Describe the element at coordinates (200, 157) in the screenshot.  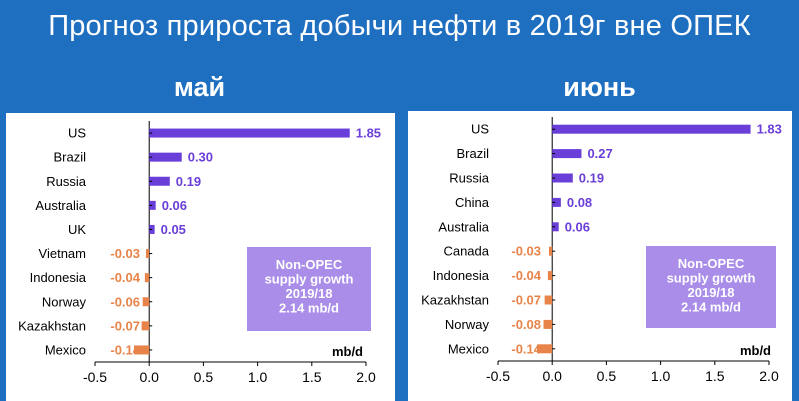
I see `value-label: 0.30` at that location.